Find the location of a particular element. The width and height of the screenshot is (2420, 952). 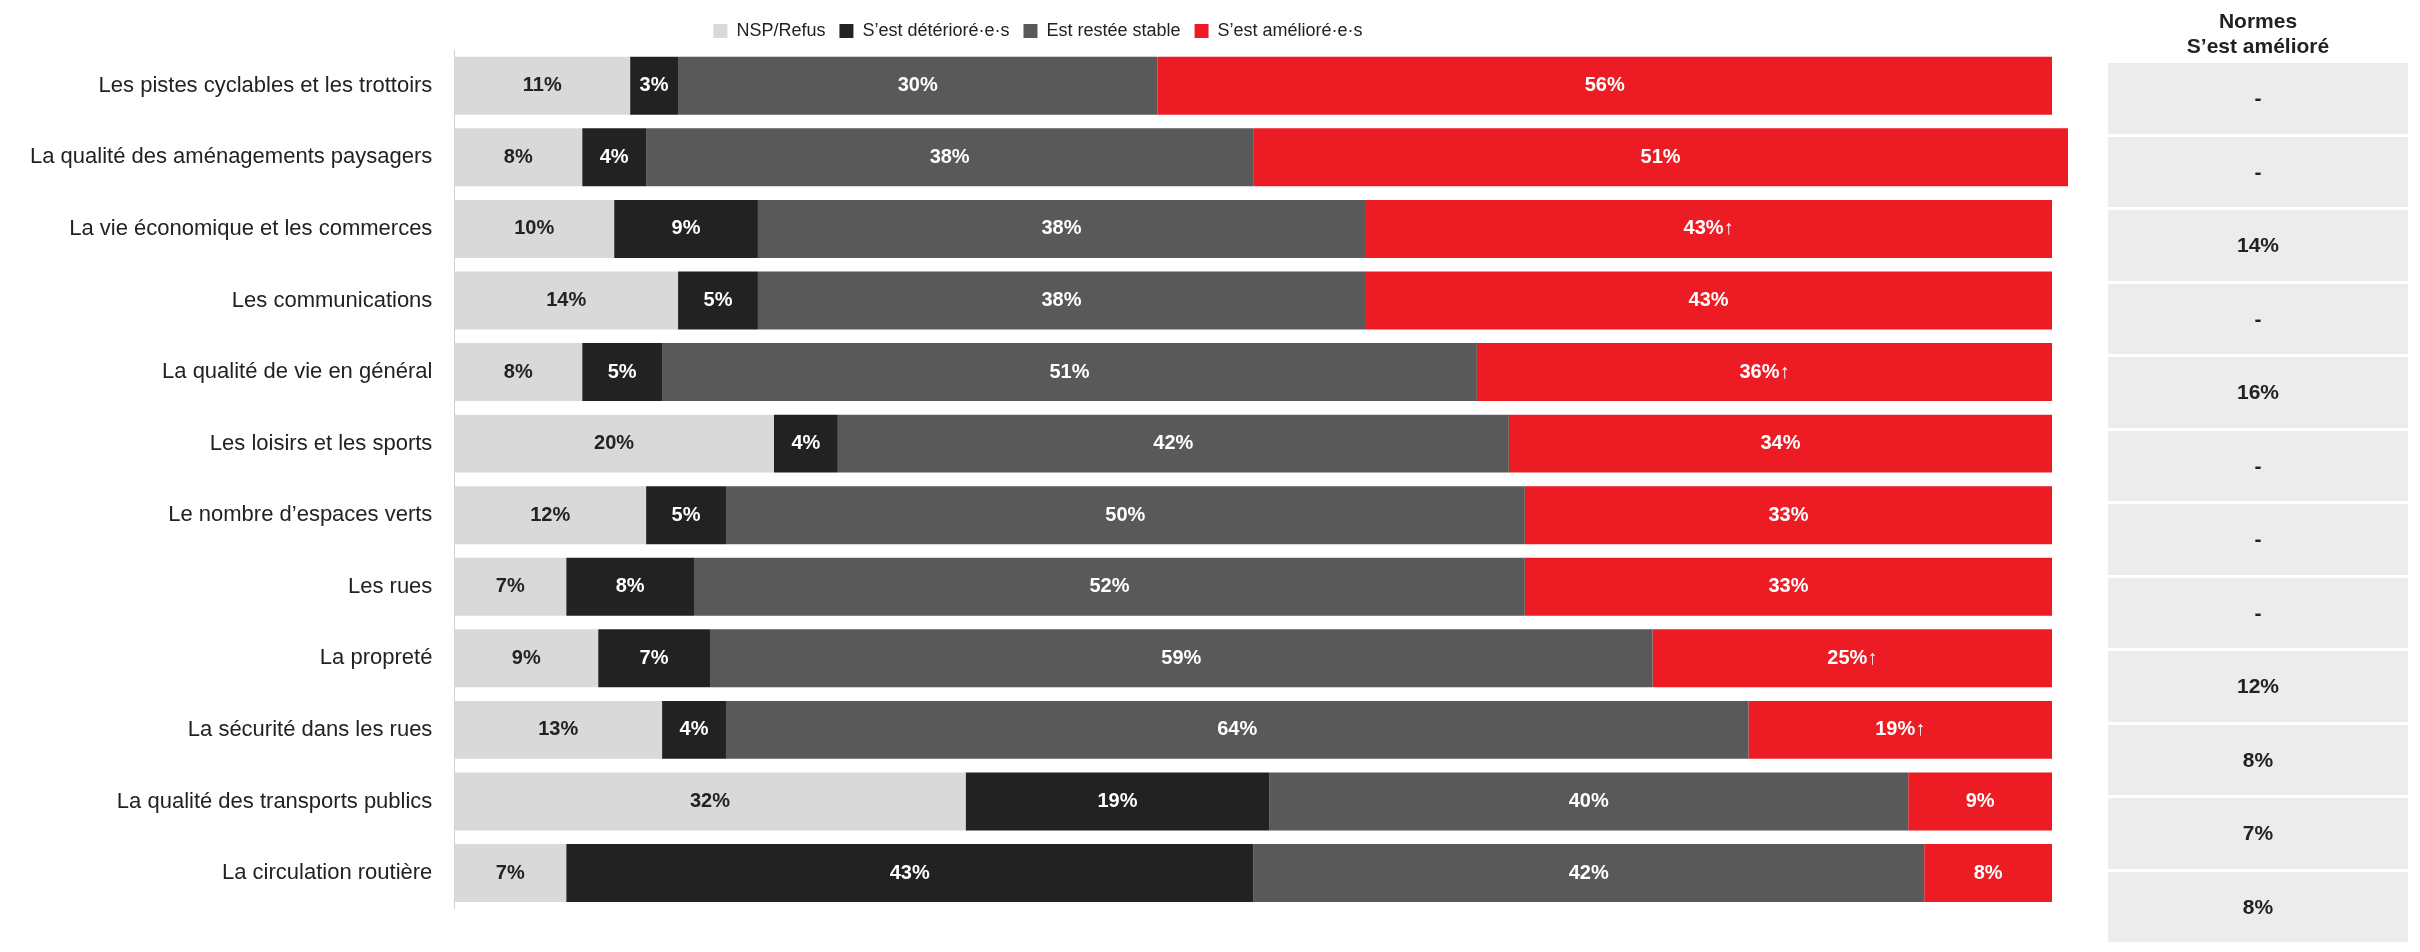

y-tick-label: La qualité de vie en général is located at coordinates (297, 371).